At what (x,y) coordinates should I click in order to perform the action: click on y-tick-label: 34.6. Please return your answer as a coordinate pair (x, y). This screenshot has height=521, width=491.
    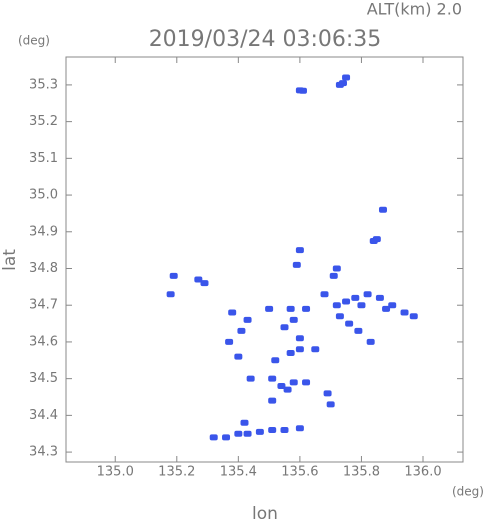
    Looking at the image, I should click on (43, 341).